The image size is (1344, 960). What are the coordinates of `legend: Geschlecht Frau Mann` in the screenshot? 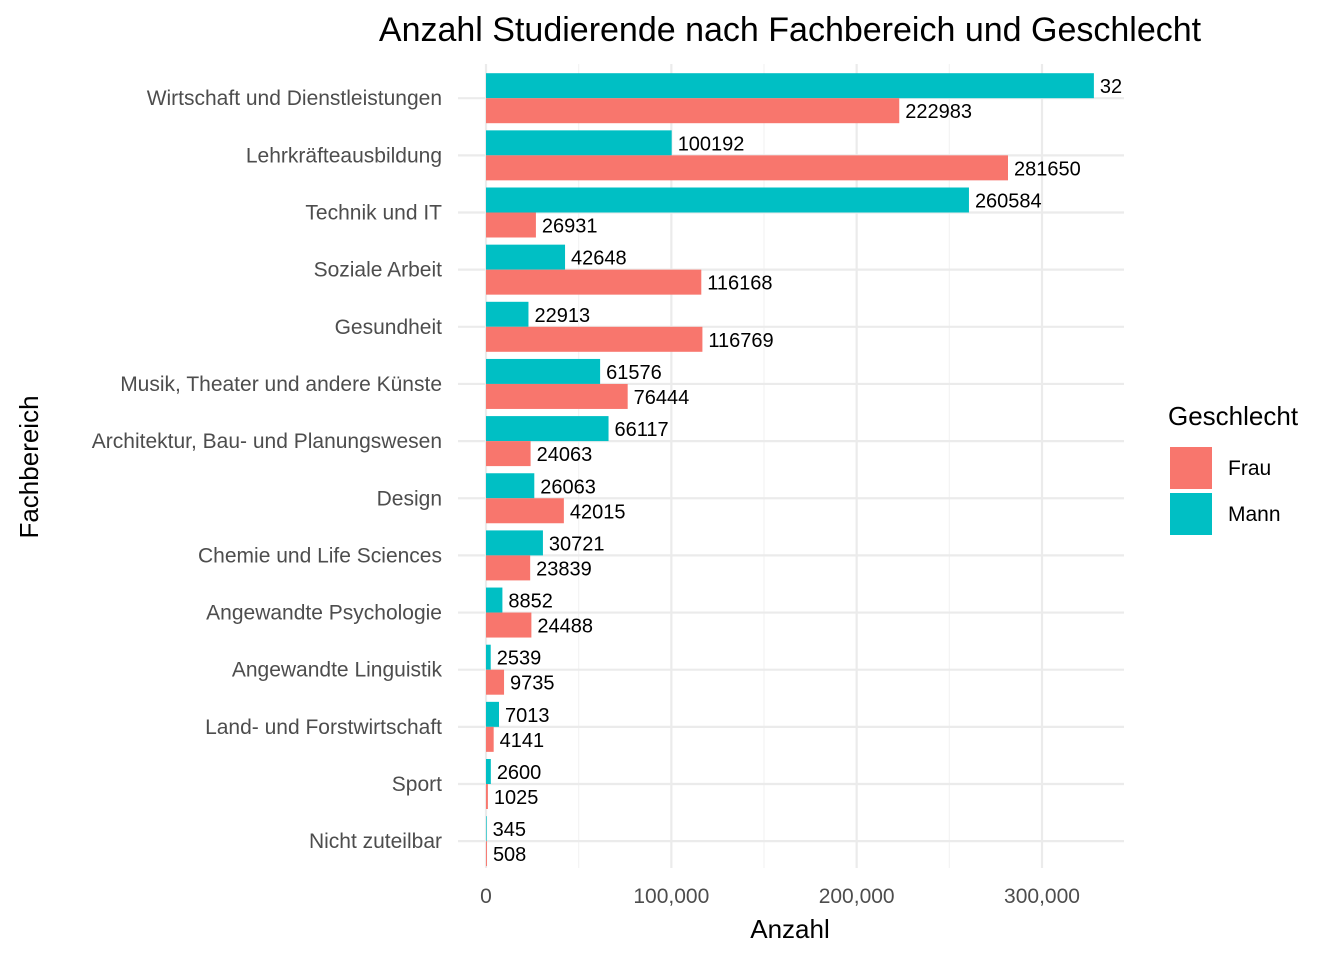 It's located at (1233, 468).